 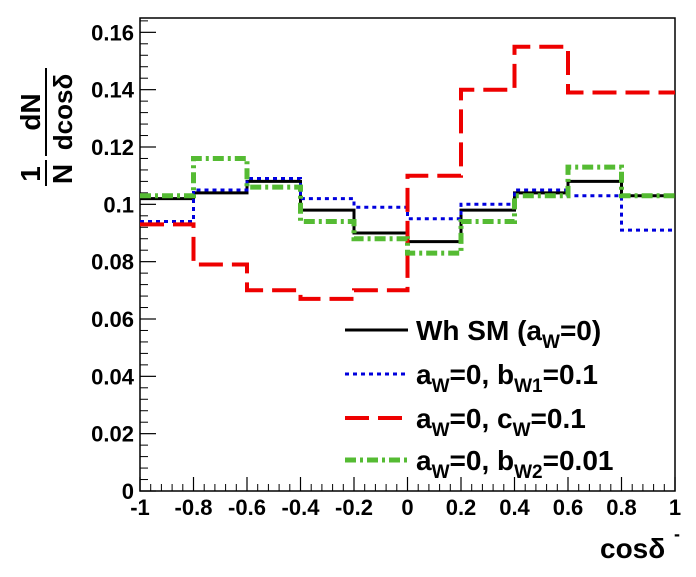 I want to click on x-axis-title-superscript: -, so click(x=677, y=534).